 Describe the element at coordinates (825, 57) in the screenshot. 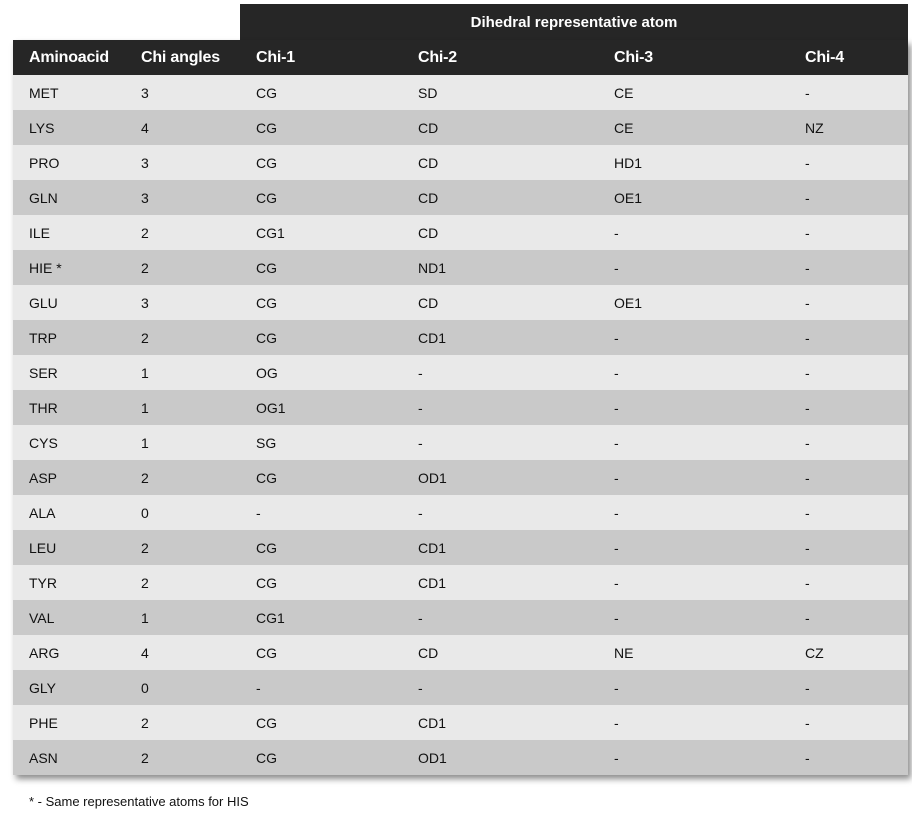

I see `column-header-chi-4: Chi-4` at that location.